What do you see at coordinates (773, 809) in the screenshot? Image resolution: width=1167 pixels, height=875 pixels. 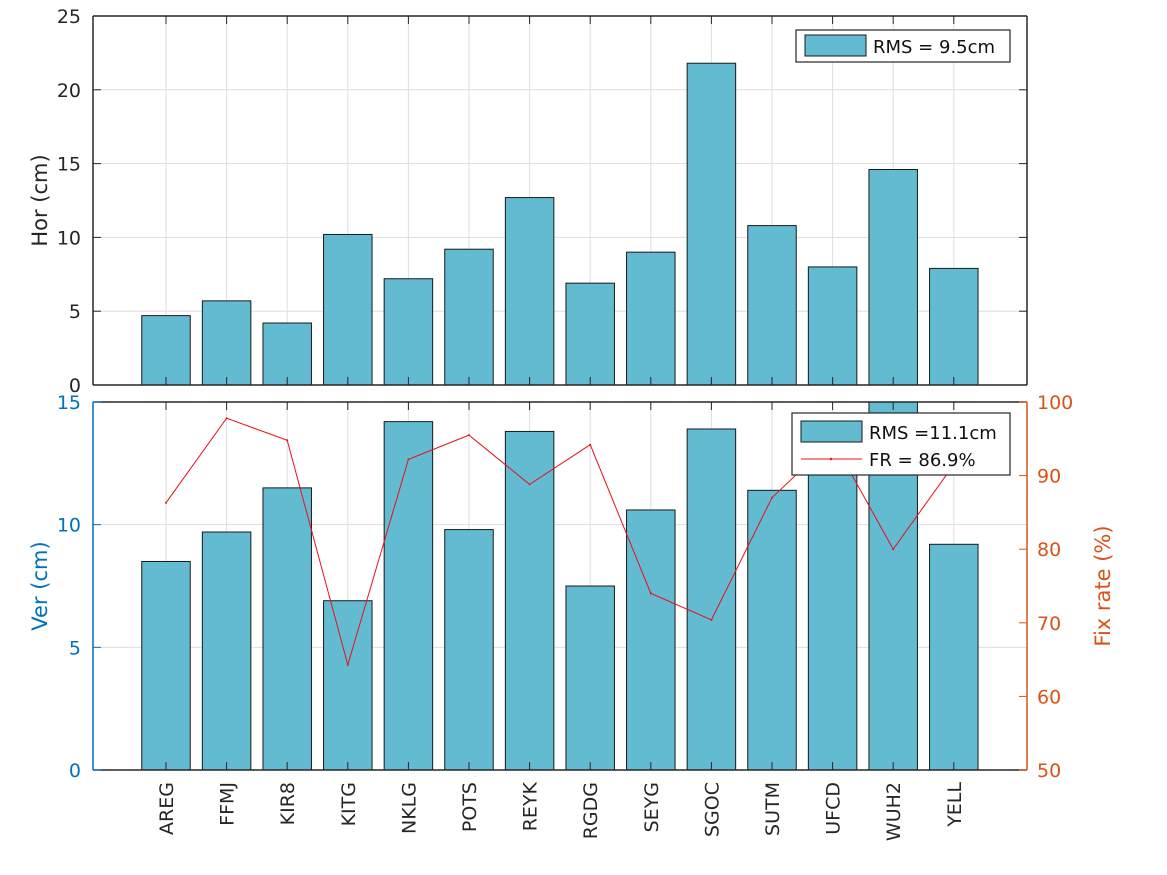 I see `x-tick-label-sutm: SUTM` at bounding box center [773, 809].